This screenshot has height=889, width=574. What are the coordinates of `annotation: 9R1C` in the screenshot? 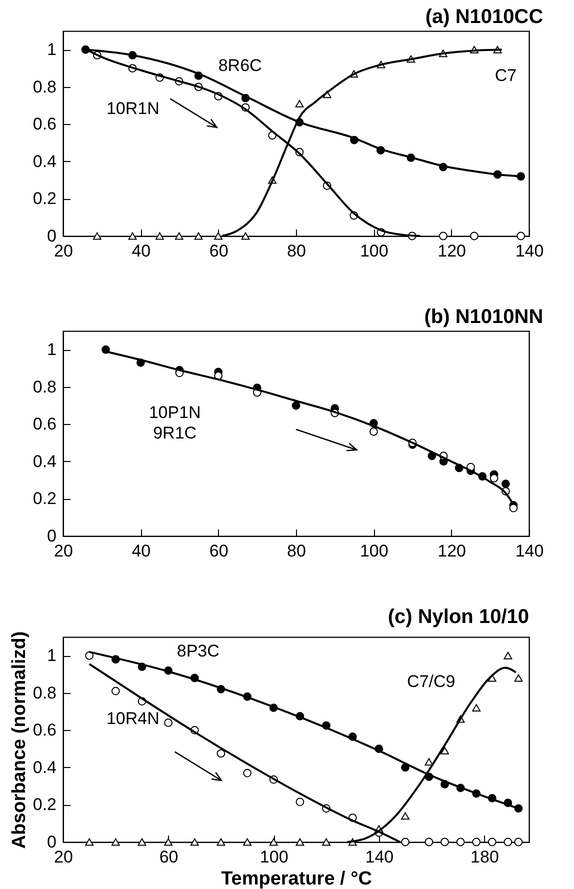 It's located at (175, 433).